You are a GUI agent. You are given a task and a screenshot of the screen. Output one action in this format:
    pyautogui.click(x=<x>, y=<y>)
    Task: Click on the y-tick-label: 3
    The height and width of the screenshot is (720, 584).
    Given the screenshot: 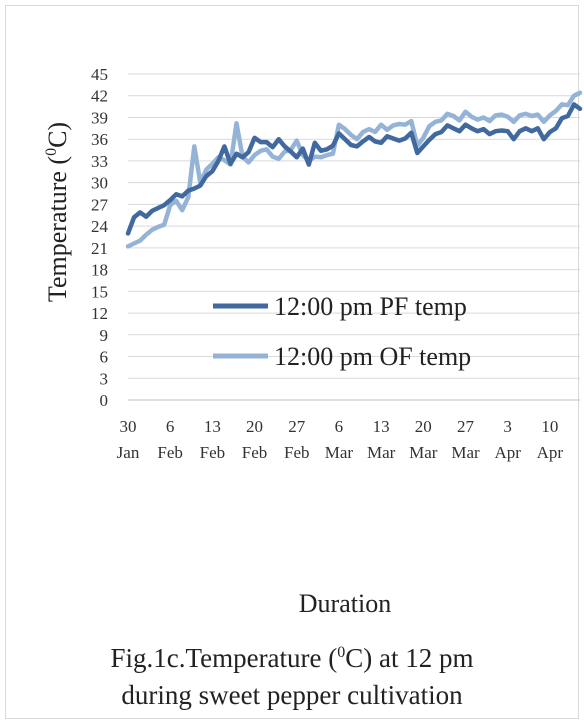 What is the action you would take?
    pyautogui.click(x=104, y=378)
    